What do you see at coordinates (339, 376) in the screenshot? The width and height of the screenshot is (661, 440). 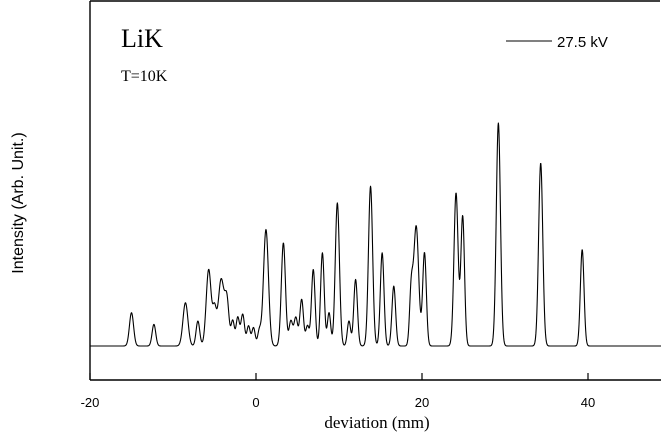 I see `x-axis-ticks` at bounding box center [339, 376].